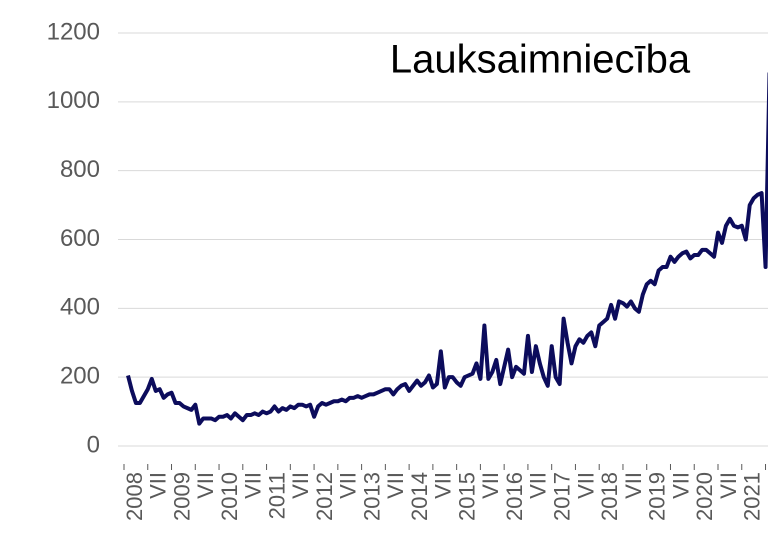 Image resolution: width=768 pixels, height=548 pixels. Describe the element at coordinates (80, 238) in the screenshot. I see `y-tick-label: 600` at that location.